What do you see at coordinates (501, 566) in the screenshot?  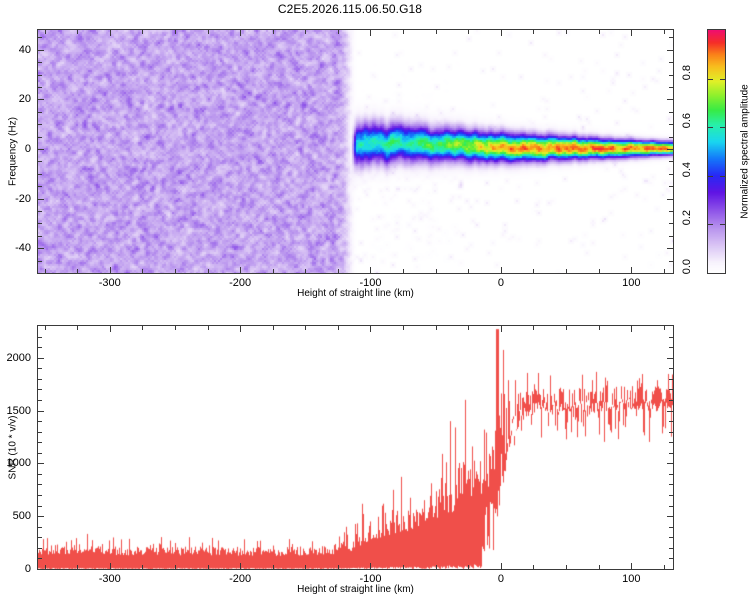 I see `snr-xtick` at bounding box center [501, 566].